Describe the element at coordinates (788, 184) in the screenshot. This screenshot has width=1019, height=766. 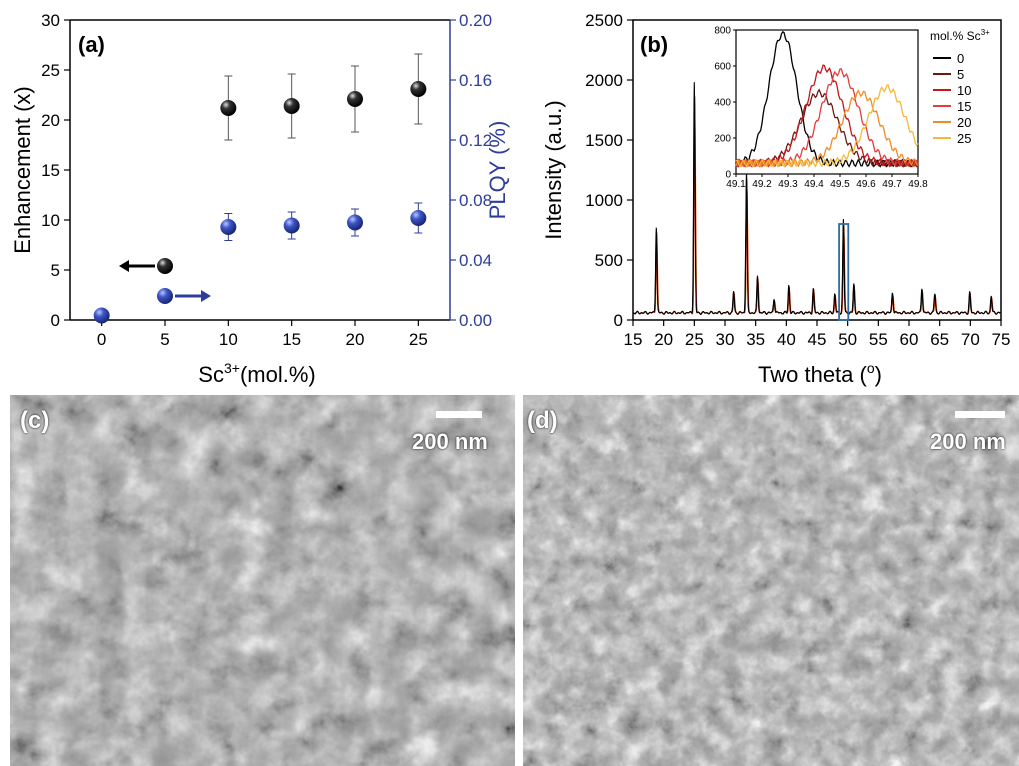
I see `chart-b-inset-x-tick-label: 49.3` at that location.